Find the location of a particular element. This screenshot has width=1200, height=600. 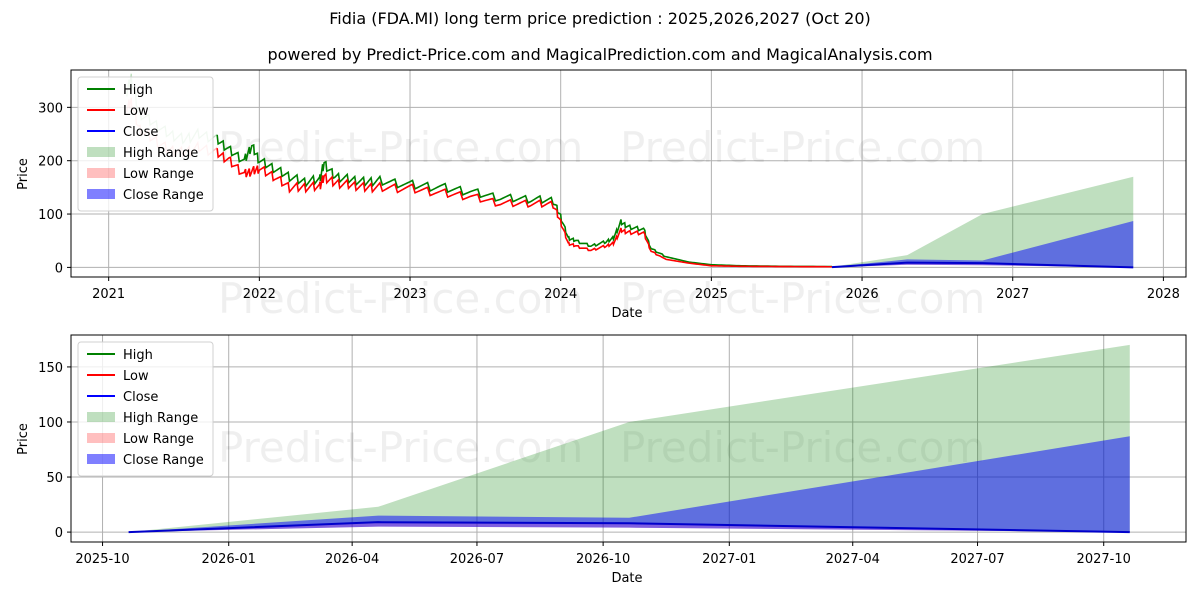

x-tick-label: 2026 is located at coordinates (862, 294).